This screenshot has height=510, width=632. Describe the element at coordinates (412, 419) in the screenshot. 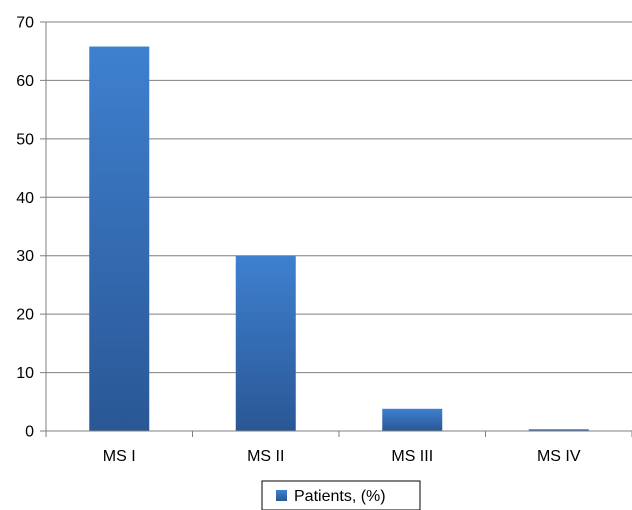

I see `bar-ms-iii` at that location.